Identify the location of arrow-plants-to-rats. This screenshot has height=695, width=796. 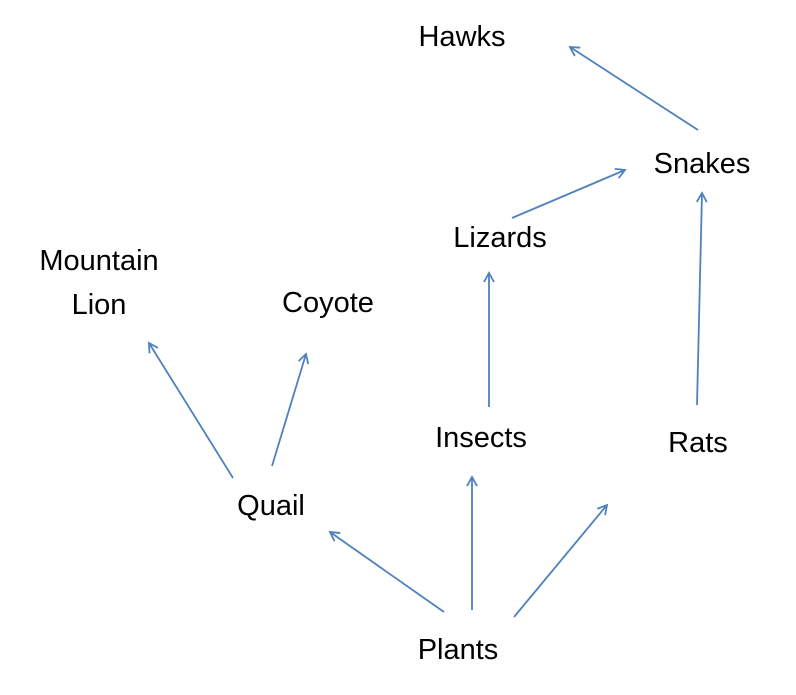
(561, 560).